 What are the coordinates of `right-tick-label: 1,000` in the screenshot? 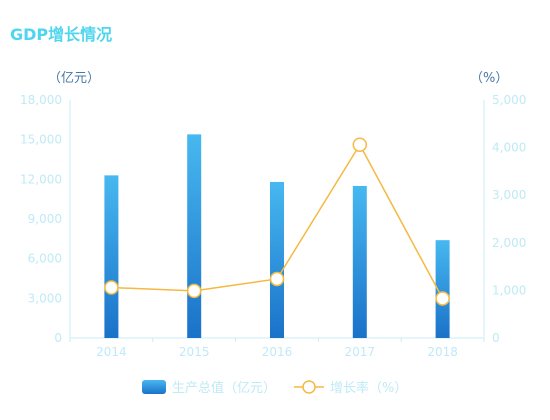 It's located at (509, 290).